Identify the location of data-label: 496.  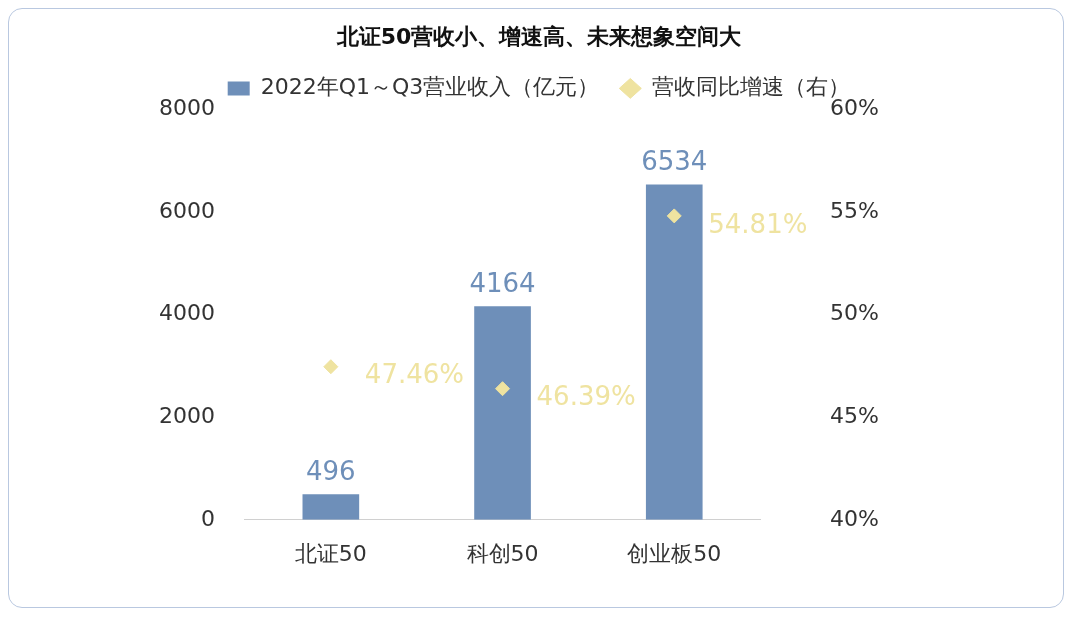
(331, 471).